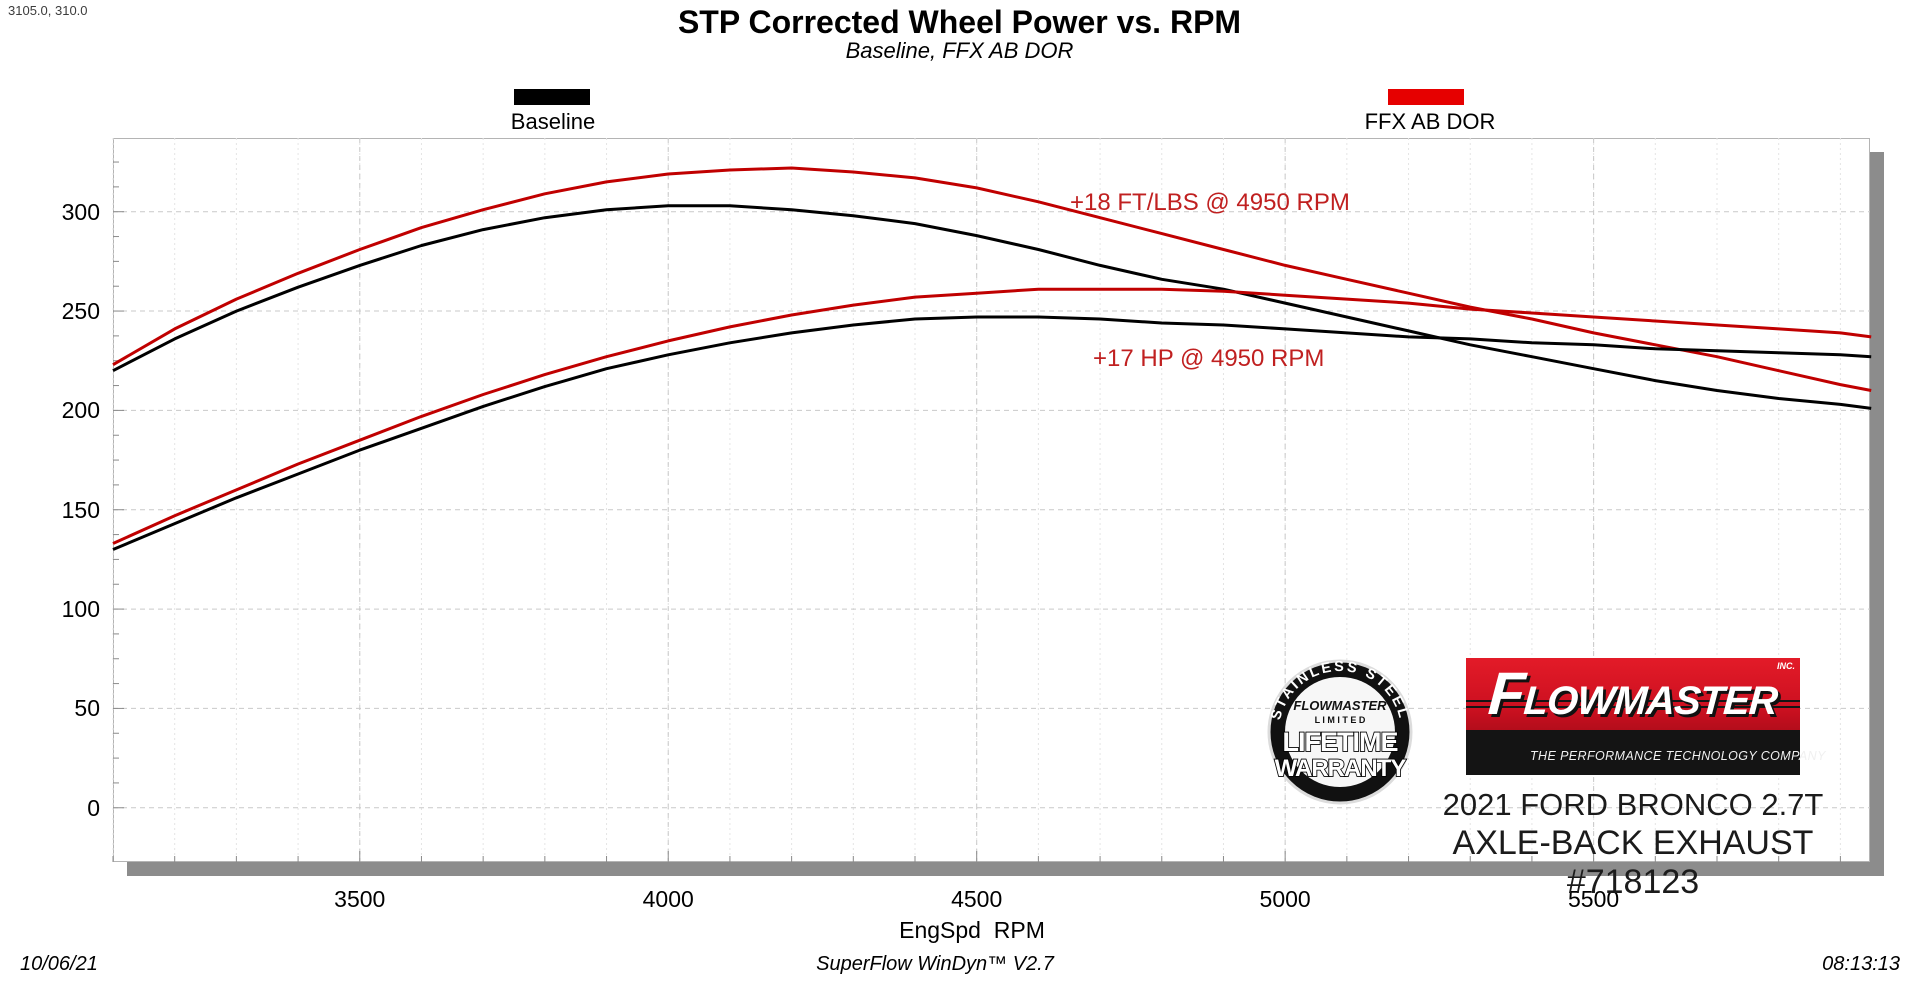 The width and height of the screenshot is (1919, 982). What do you see at coordinates (80, 509) in the screenshot?
I see `y-tick-label: 150` at bounding box center [80, 509].